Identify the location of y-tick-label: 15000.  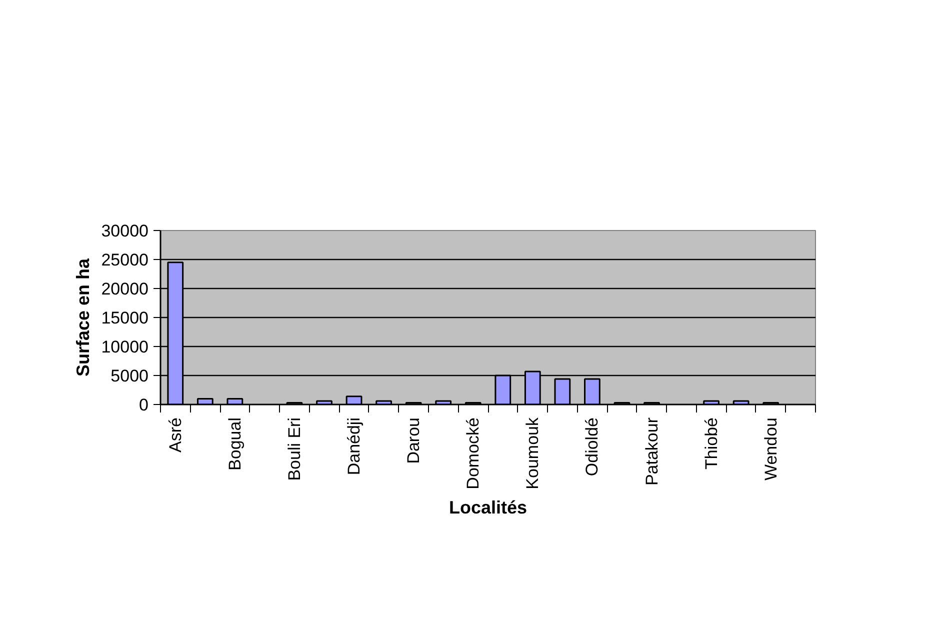
(125, 318).